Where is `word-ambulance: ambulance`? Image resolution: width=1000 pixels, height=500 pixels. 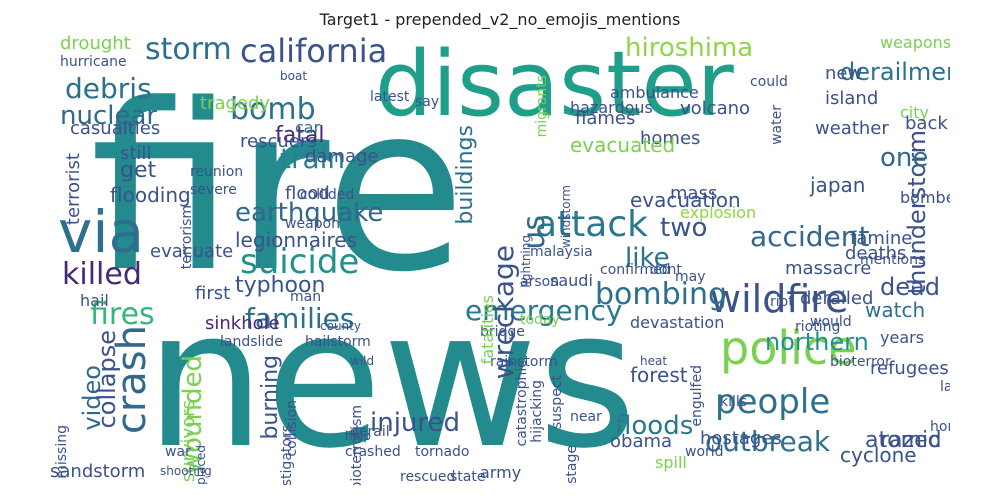
word-ambulance: ambulance is located at coordinates (654, 92).